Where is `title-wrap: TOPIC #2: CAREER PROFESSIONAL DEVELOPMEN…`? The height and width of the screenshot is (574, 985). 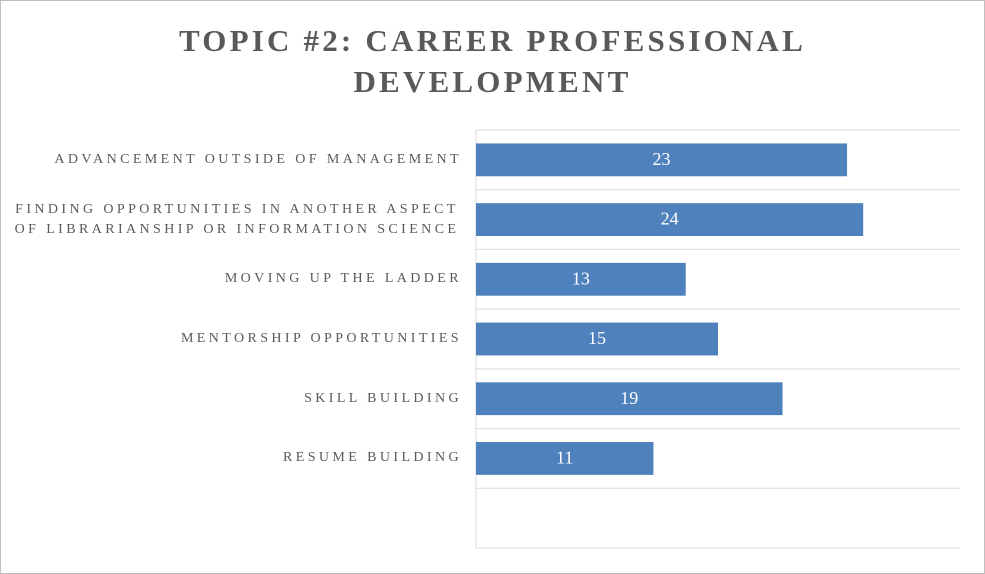 title-wrap: TOPIC #2: CAREER PROFESSIONAL DEVELOPMEN… is located at coordinates (492, 61).